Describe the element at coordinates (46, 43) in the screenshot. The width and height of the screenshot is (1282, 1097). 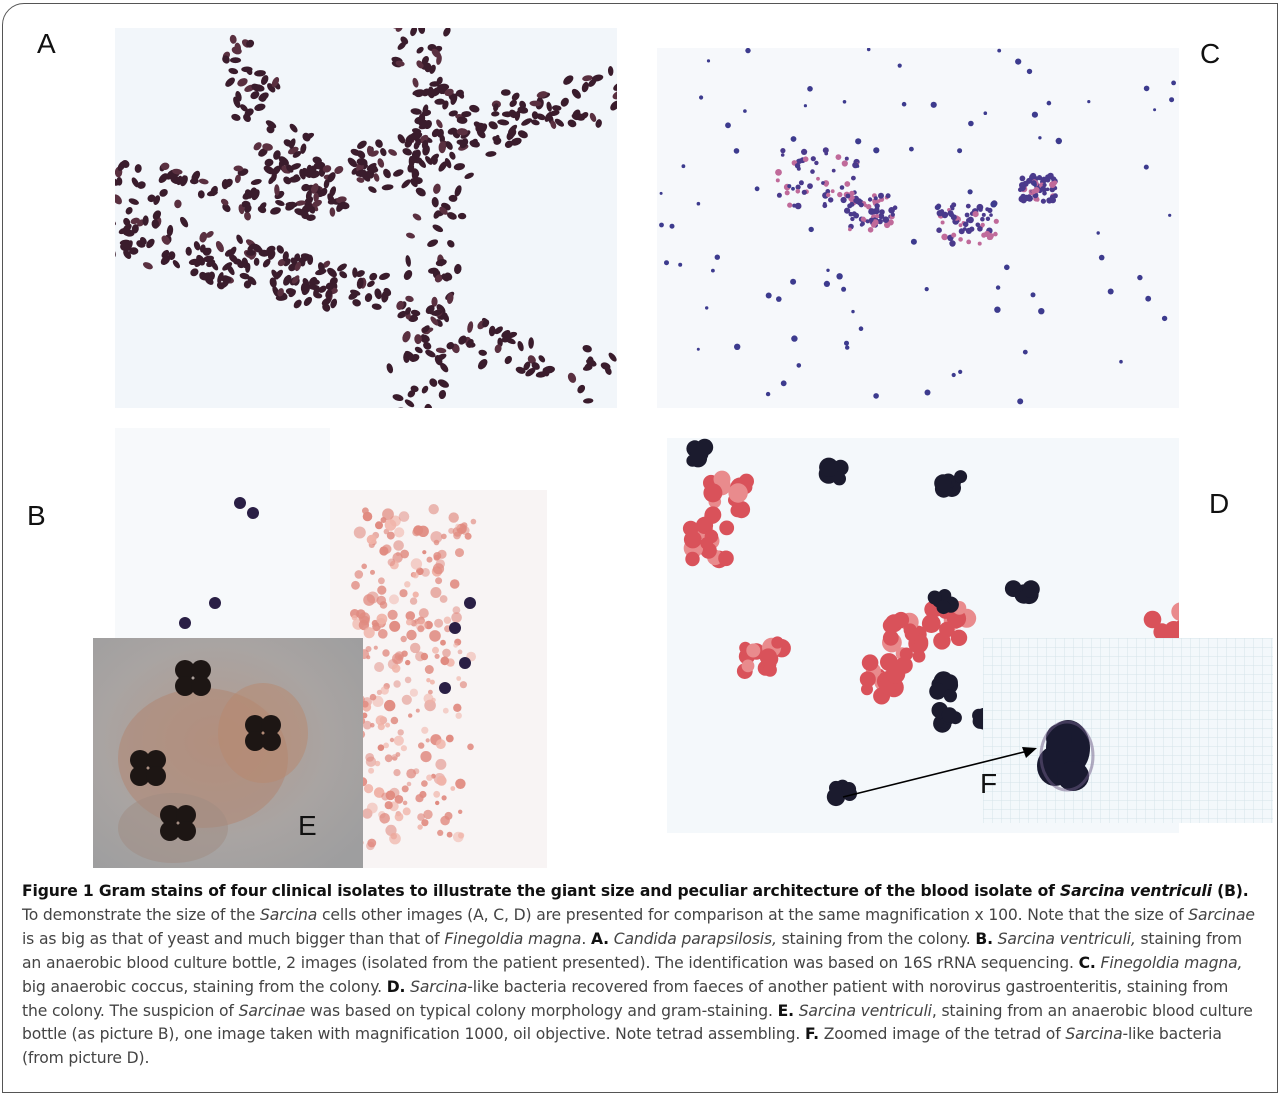
I see `panel-label-a: A` at that location.